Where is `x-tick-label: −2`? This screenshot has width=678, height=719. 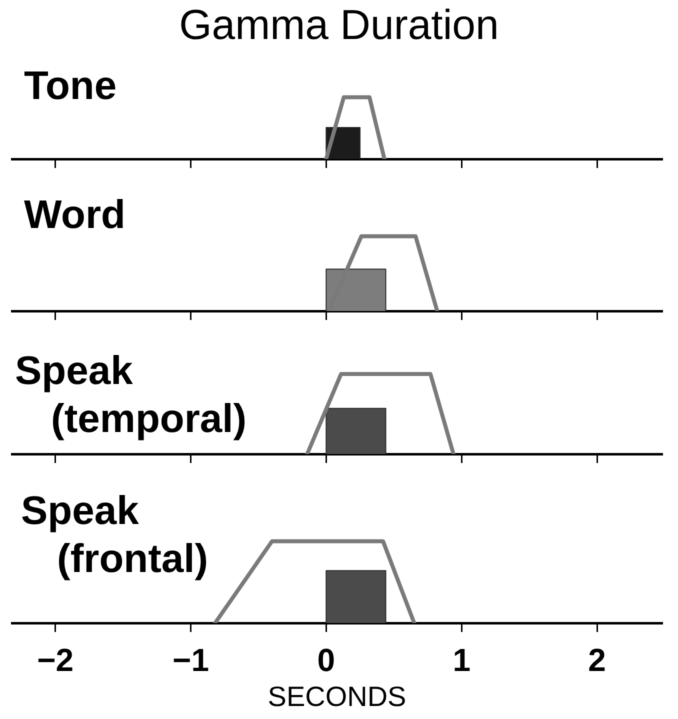
x-tick-label: −2 is located at coordinates (55, 660).